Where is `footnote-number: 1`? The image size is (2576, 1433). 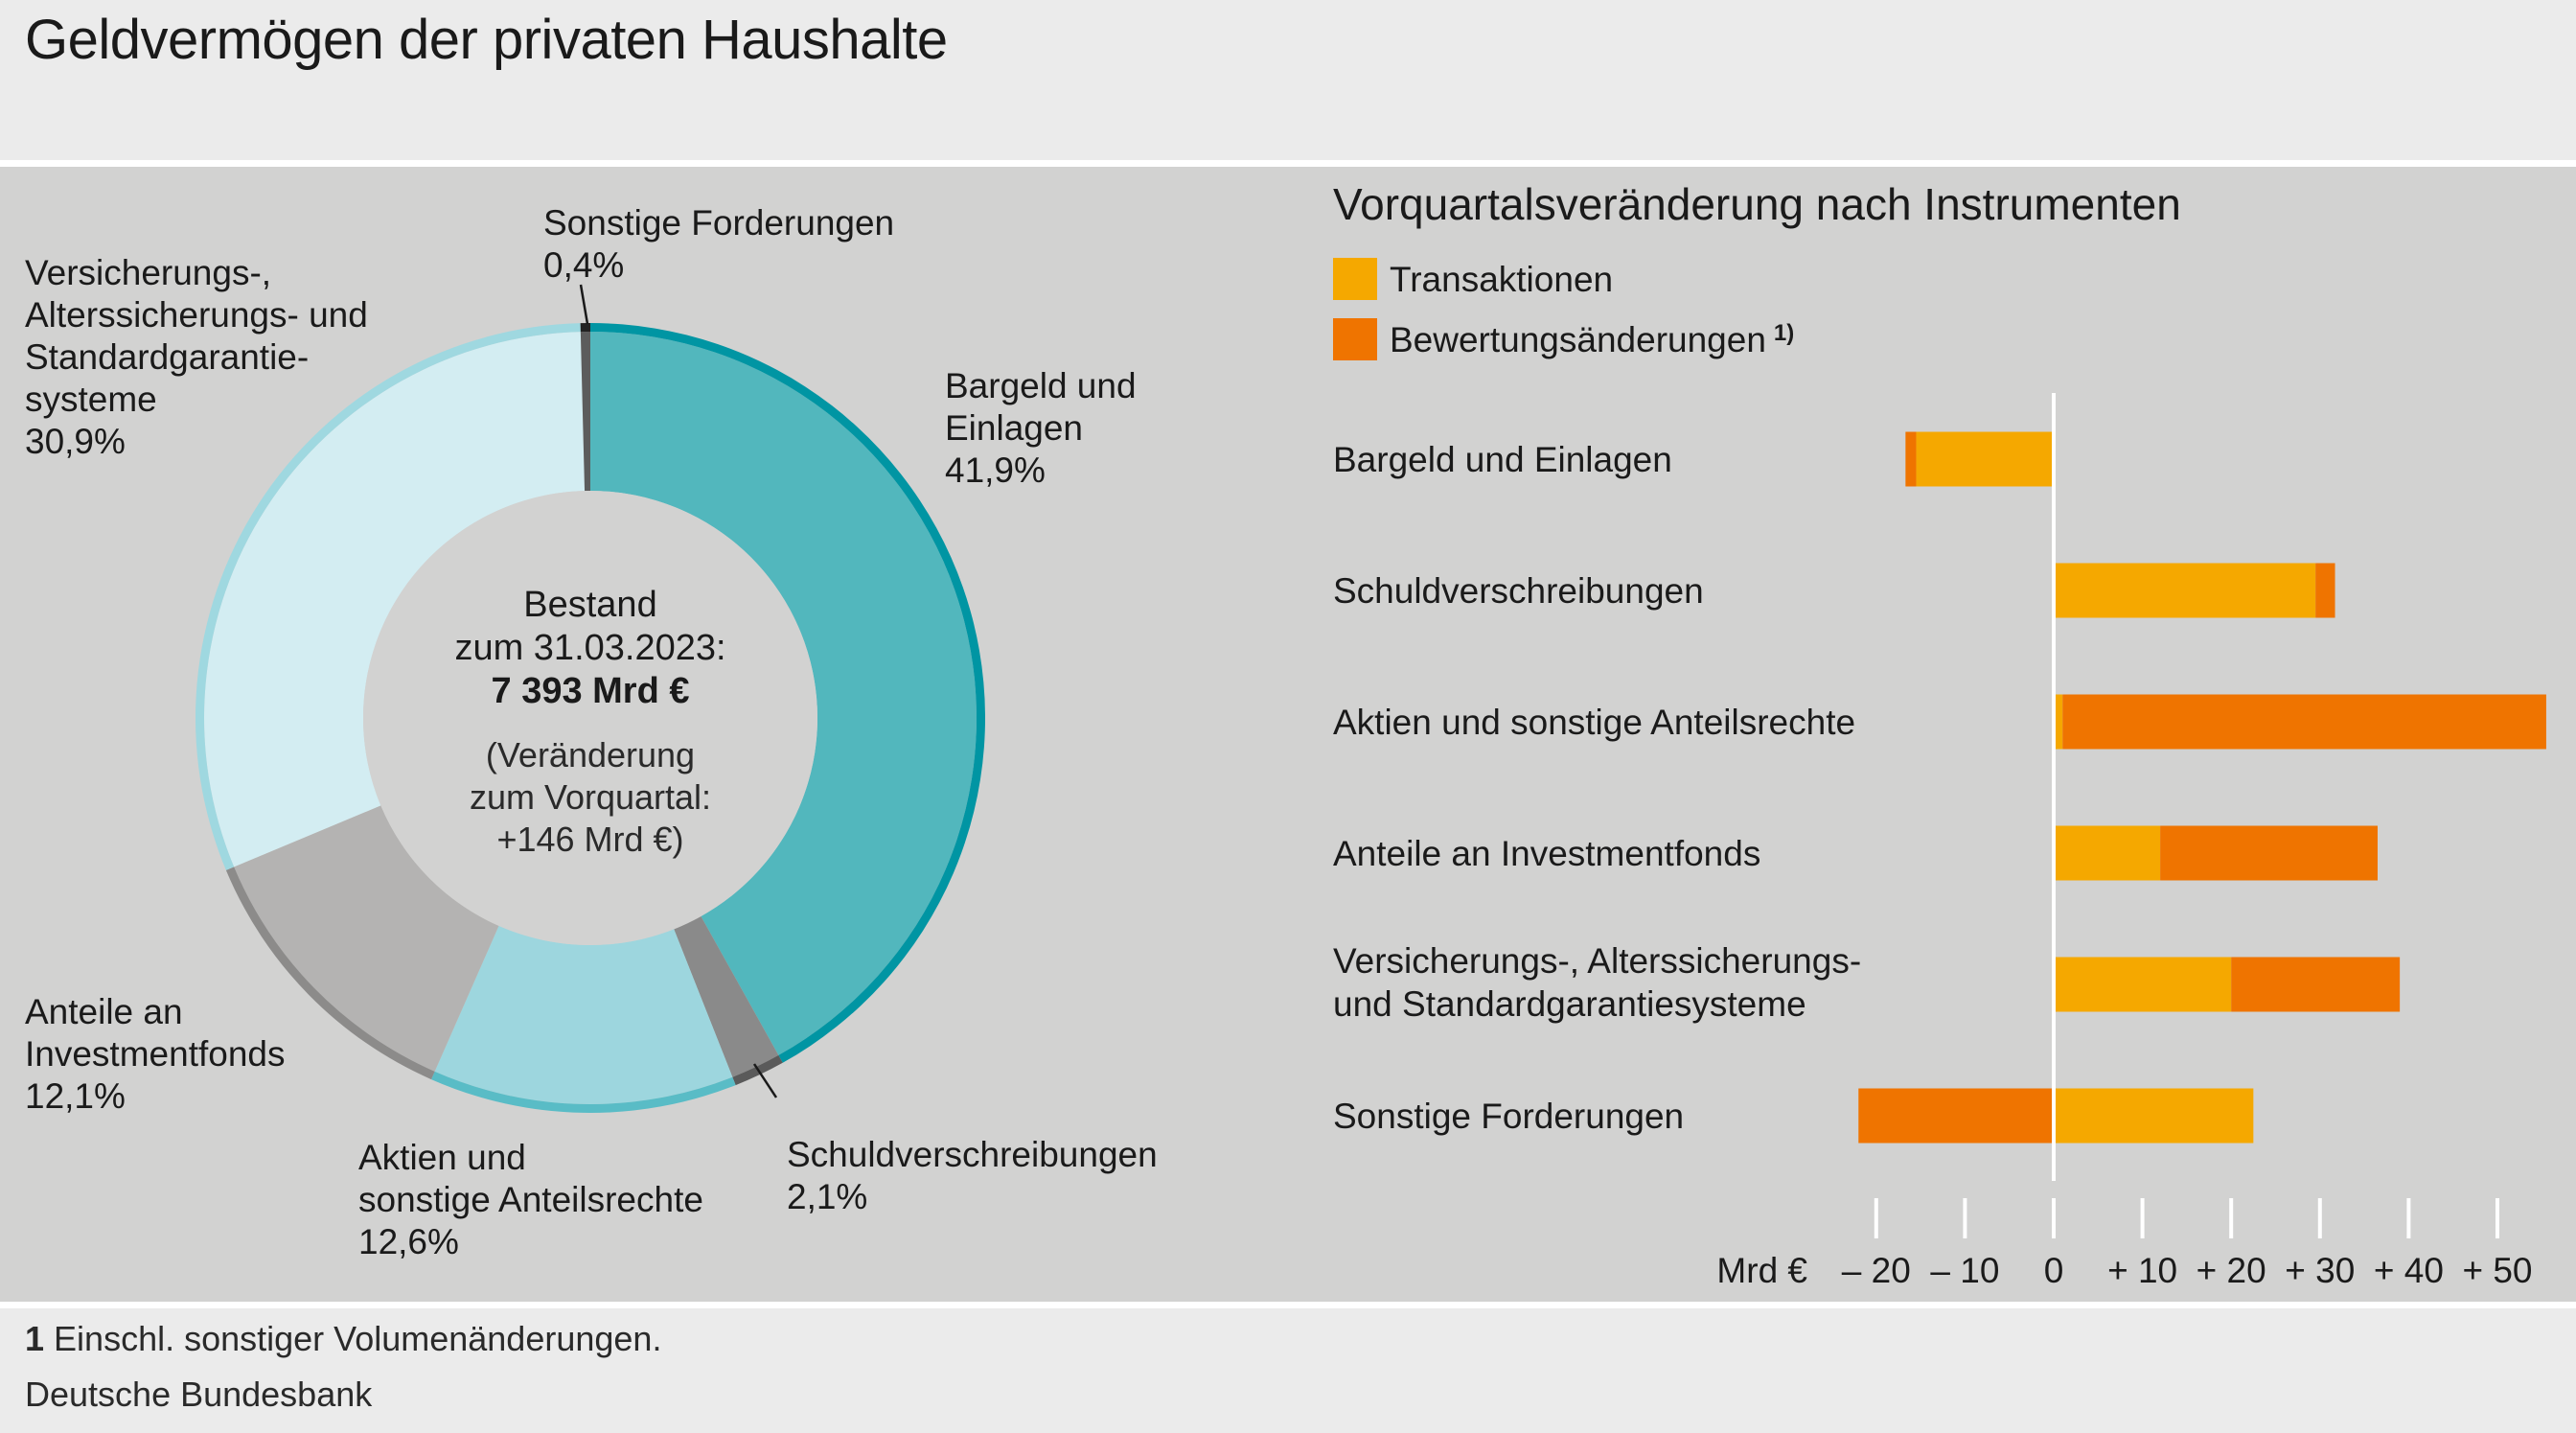 footnote-number: 1 is located at coordinates (35, 1338).